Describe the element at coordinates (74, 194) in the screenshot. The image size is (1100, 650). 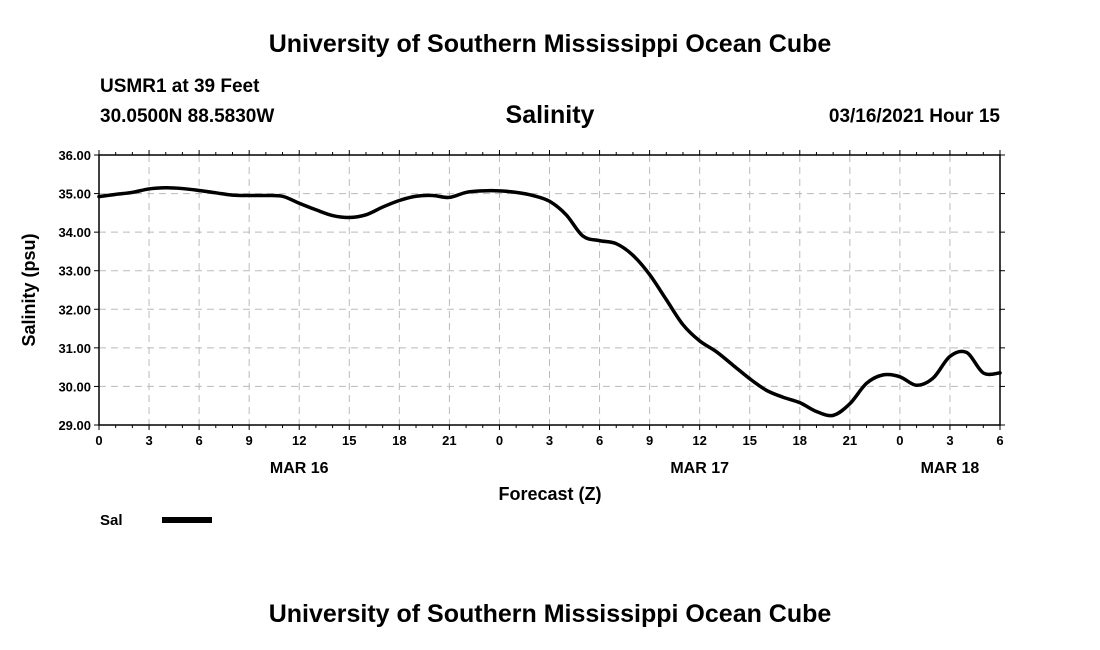
I see `y-tick-label: 35.00` at that location.